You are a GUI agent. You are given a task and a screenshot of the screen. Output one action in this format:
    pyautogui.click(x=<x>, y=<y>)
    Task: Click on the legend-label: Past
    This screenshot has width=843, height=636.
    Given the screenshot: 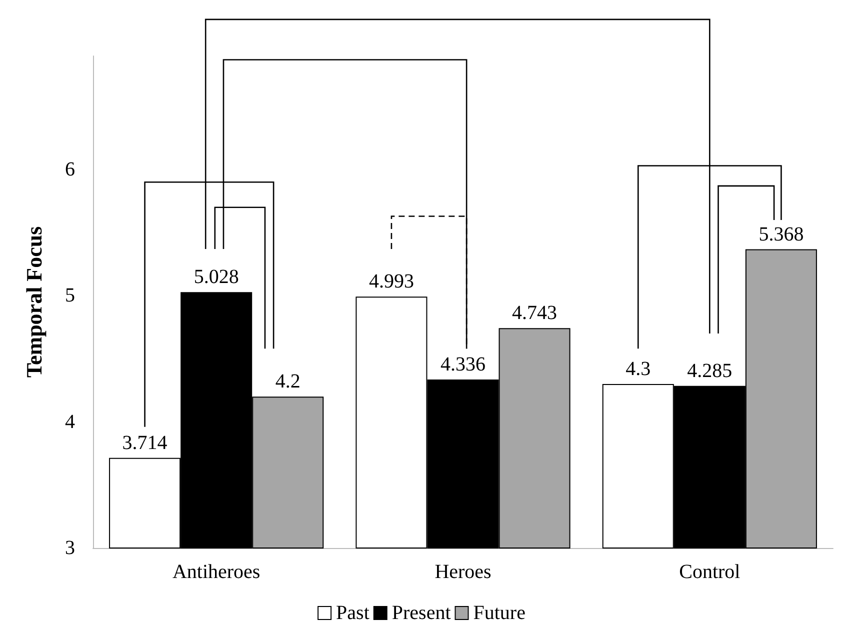 What is the action you would take?
    pyautogui.click(x=353, y=613)
    